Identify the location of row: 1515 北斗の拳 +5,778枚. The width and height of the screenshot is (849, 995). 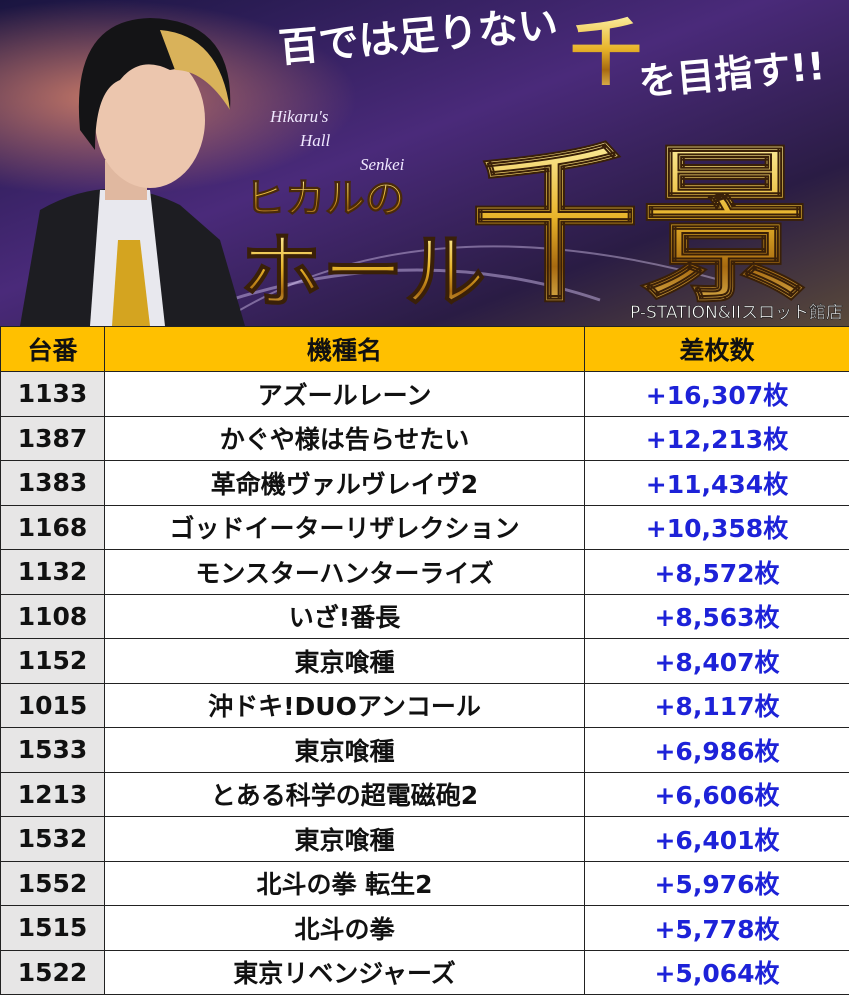
(424, 928).